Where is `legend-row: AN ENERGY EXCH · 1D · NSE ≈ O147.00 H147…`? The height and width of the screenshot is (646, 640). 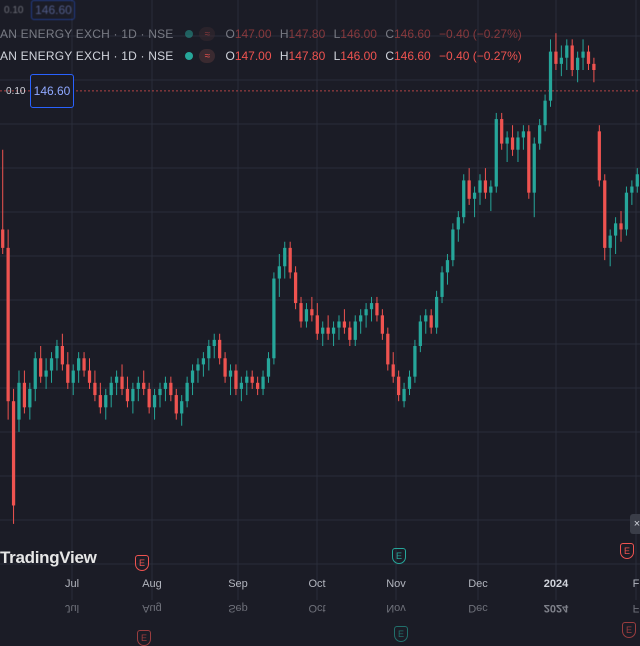
legend-row: AN ENERGY EXCH · 1D · NSE ≈ O147.00 H147… is located at coordinates (263, 56).